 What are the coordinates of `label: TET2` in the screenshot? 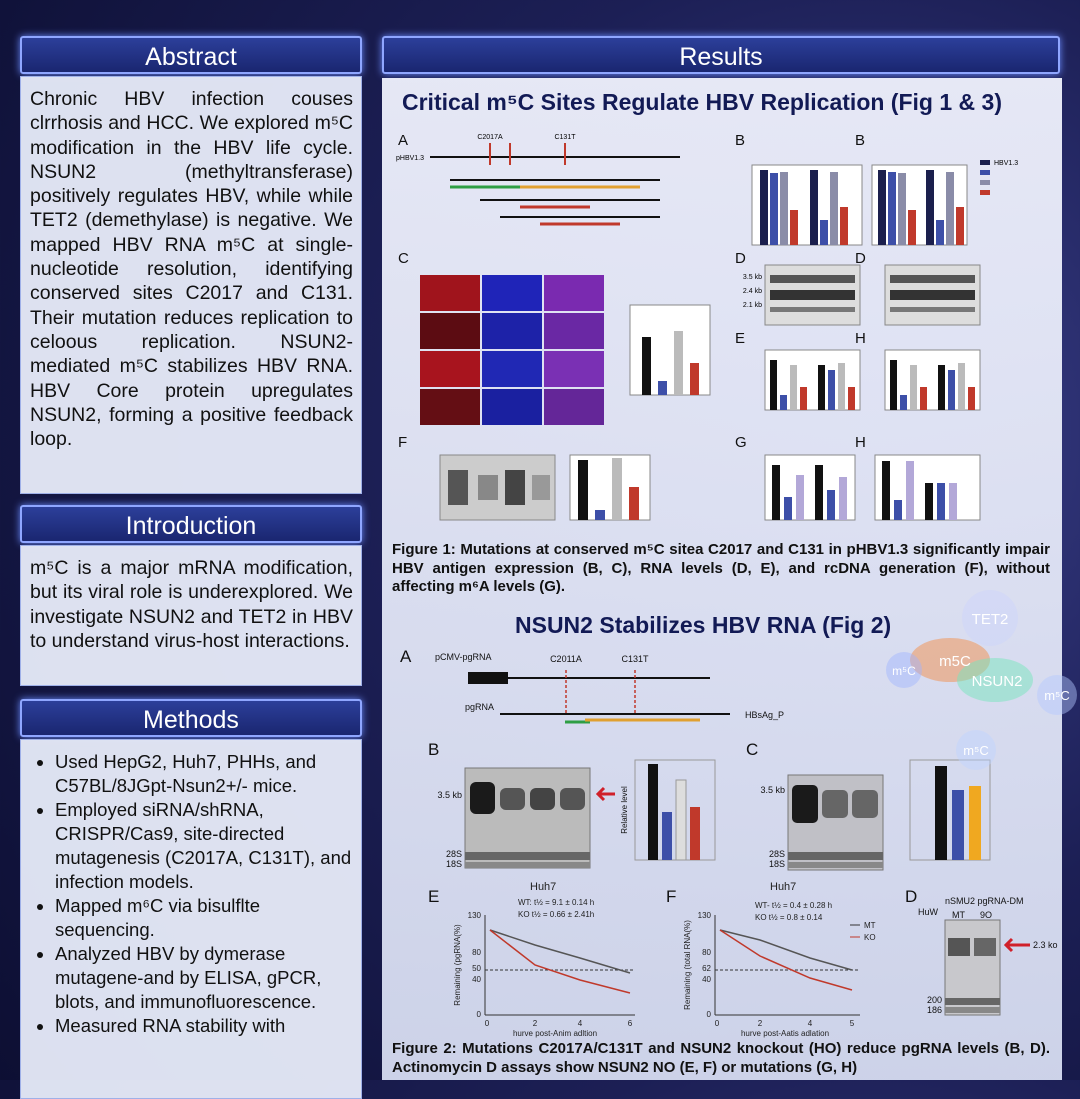 It's located at (990, 619).